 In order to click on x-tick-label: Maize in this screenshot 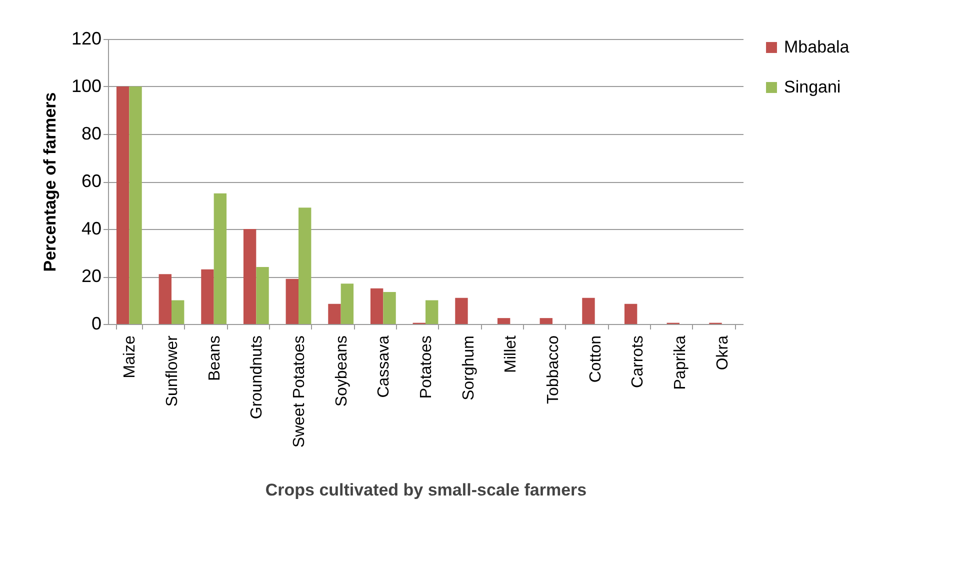, I will do `click(130, 356)`.